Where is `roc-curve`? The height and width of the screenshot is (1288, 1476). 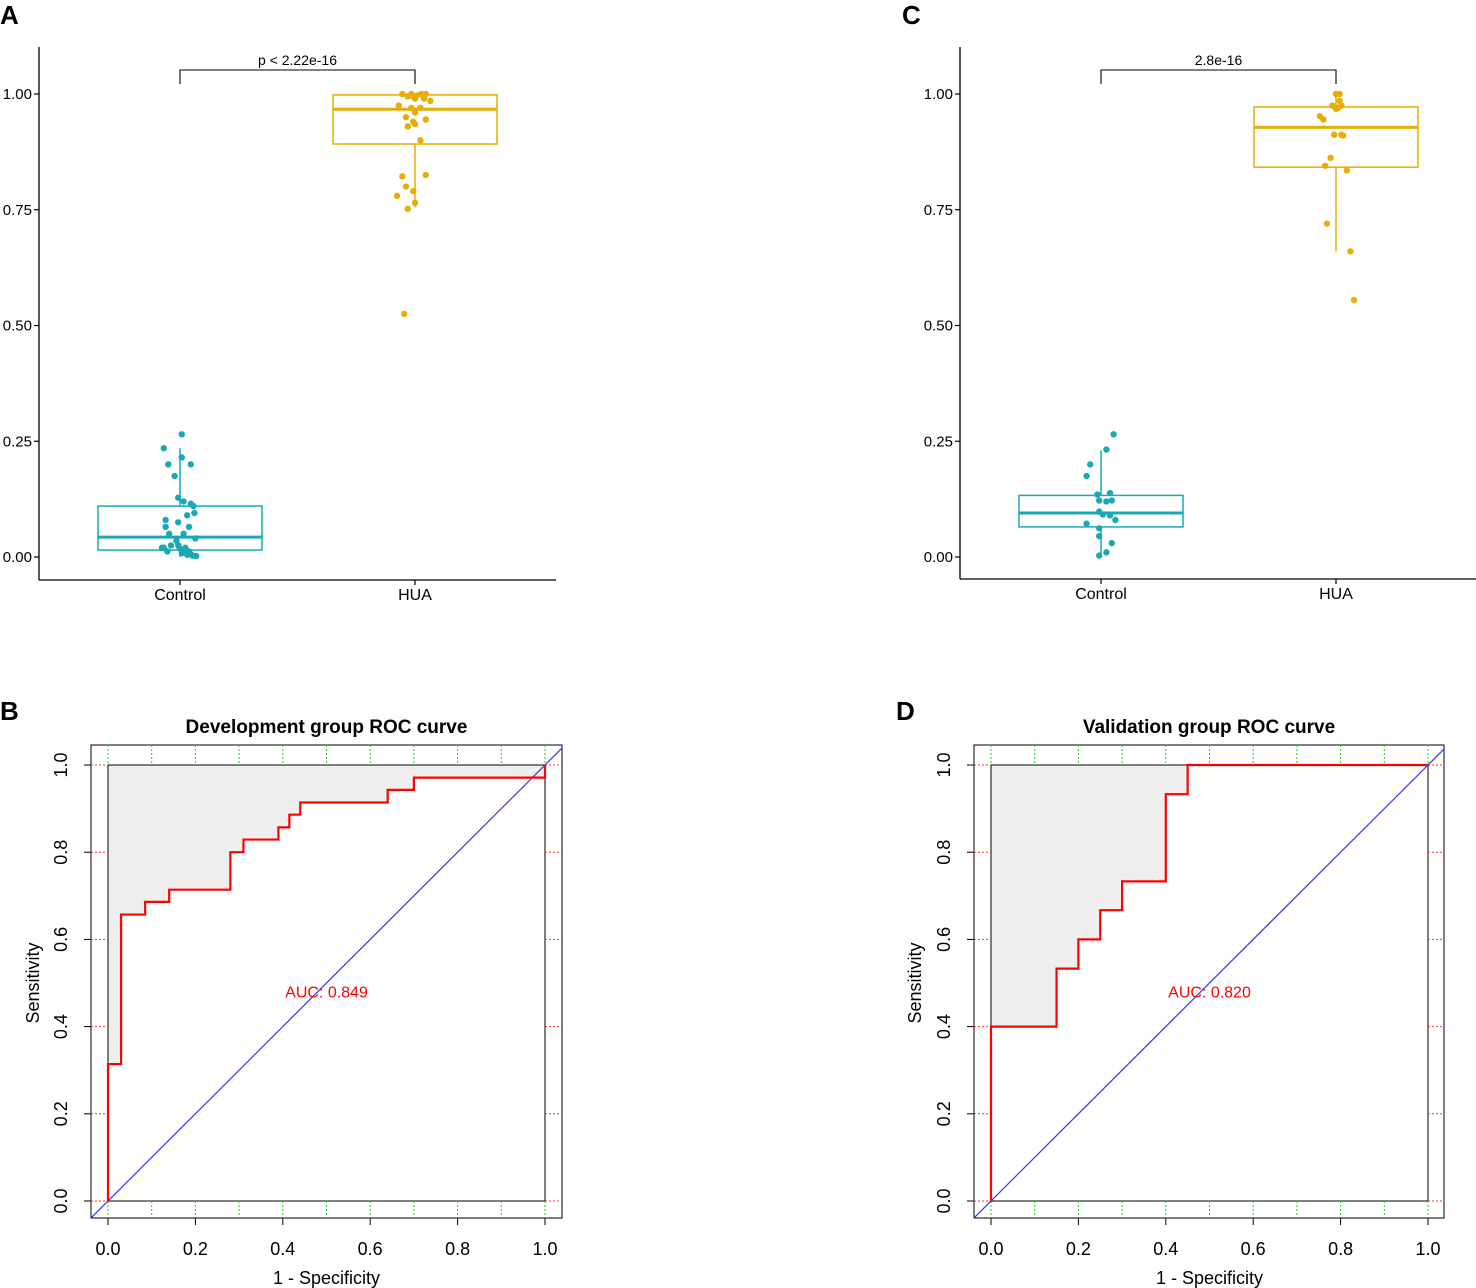 roc-curve is located at coordinates (1208, 982).